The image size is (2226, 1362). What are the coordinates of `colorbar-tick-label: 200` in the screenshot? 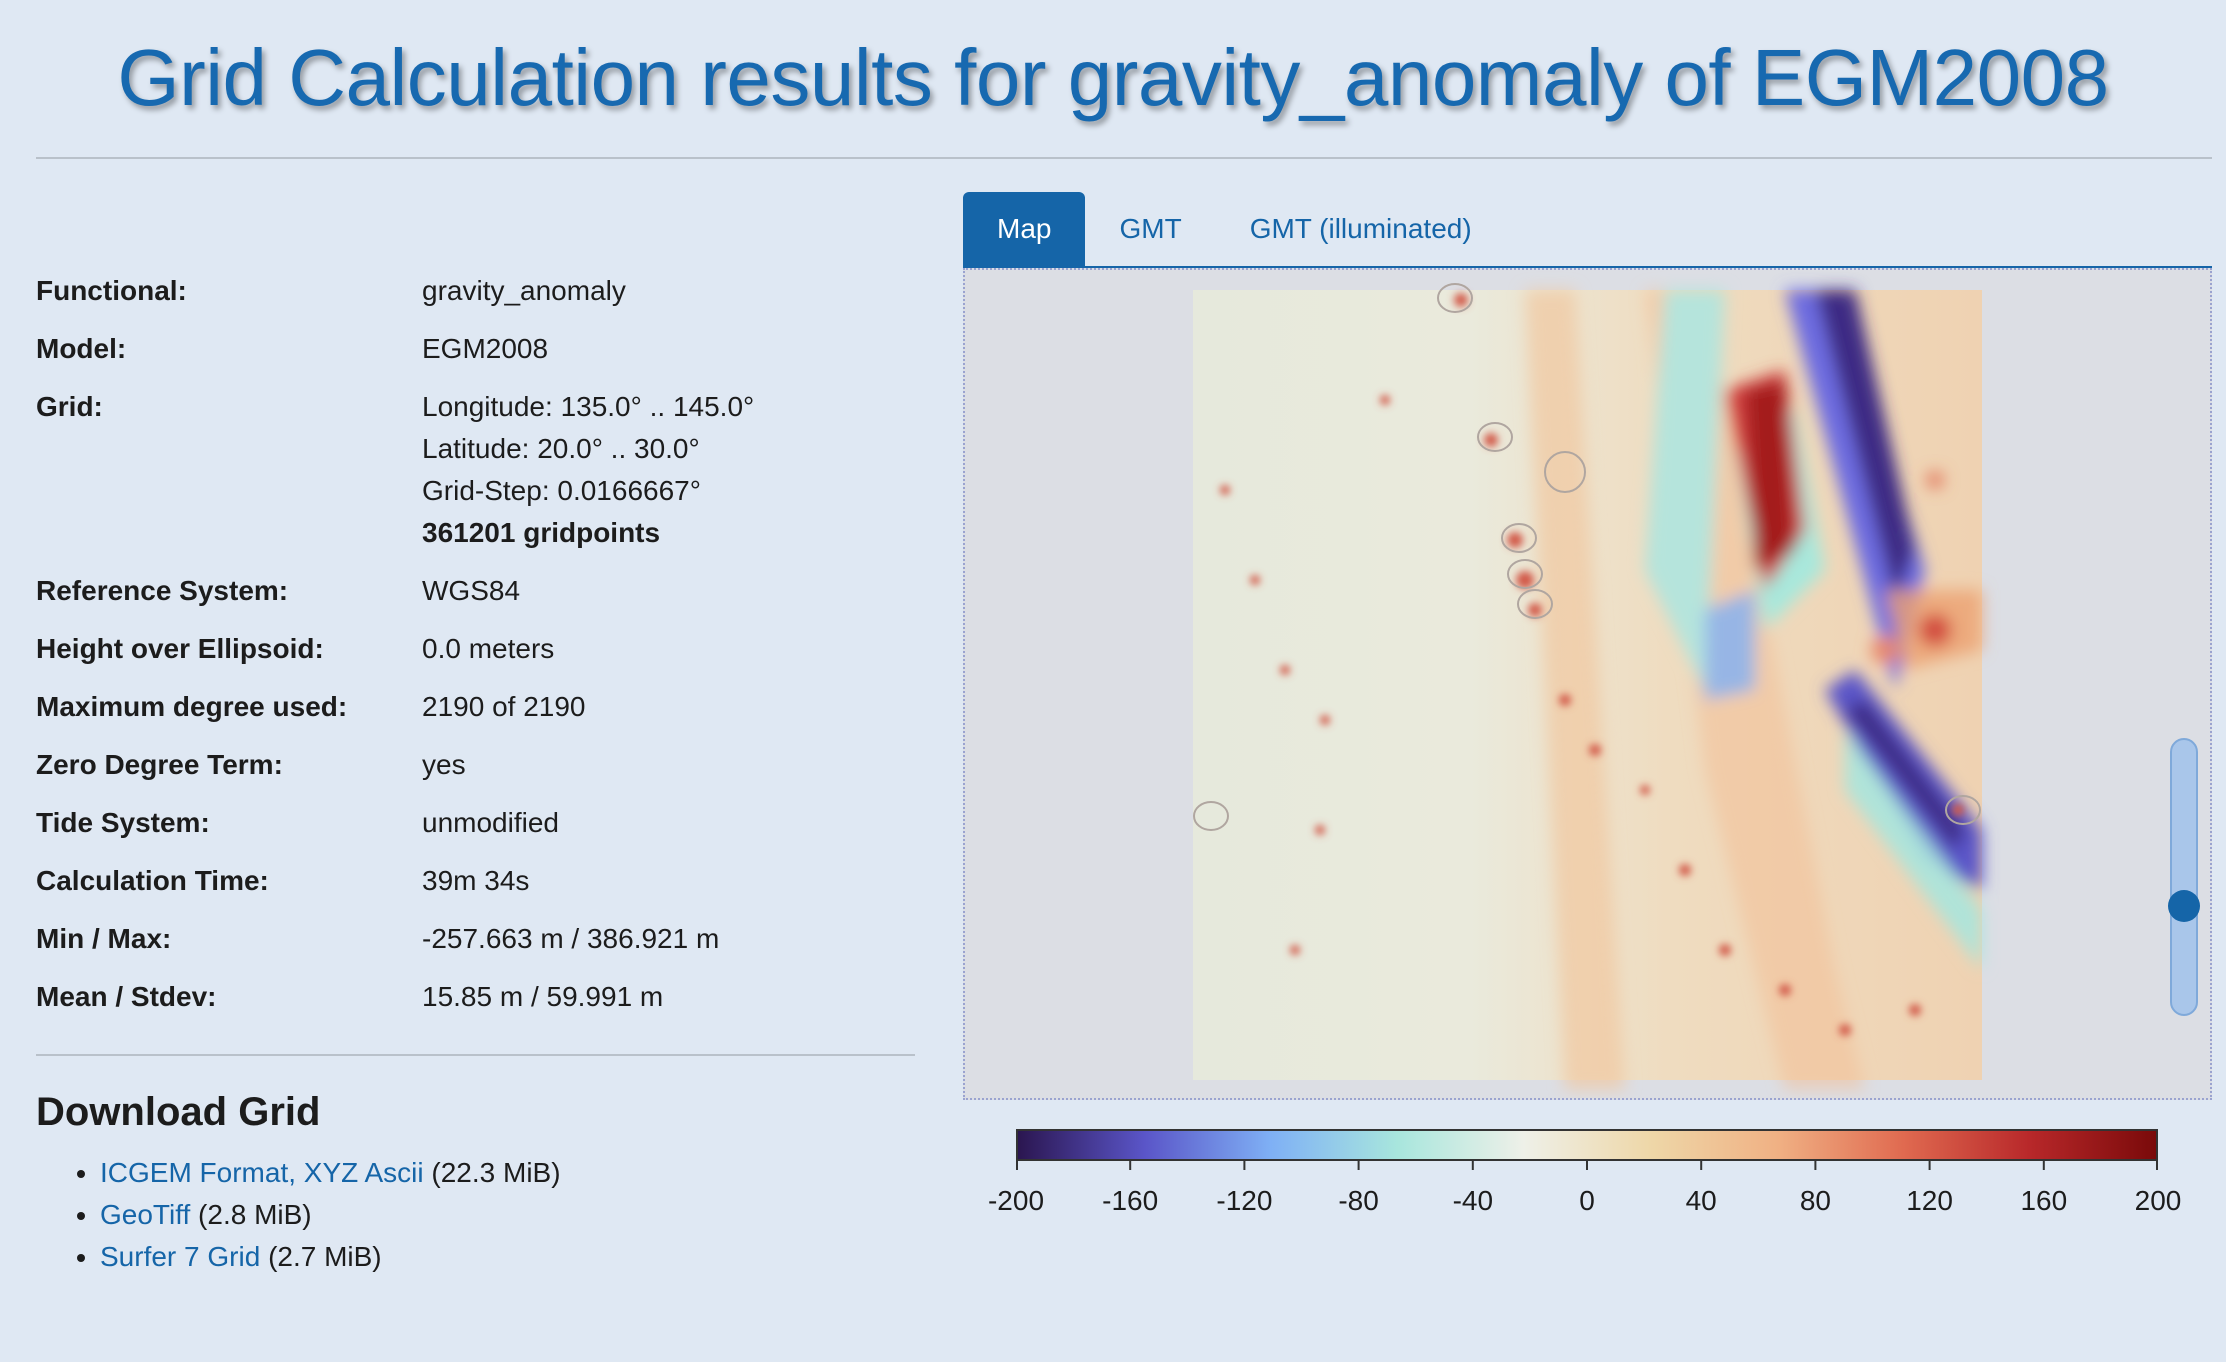 It's located at (2158, 1200).